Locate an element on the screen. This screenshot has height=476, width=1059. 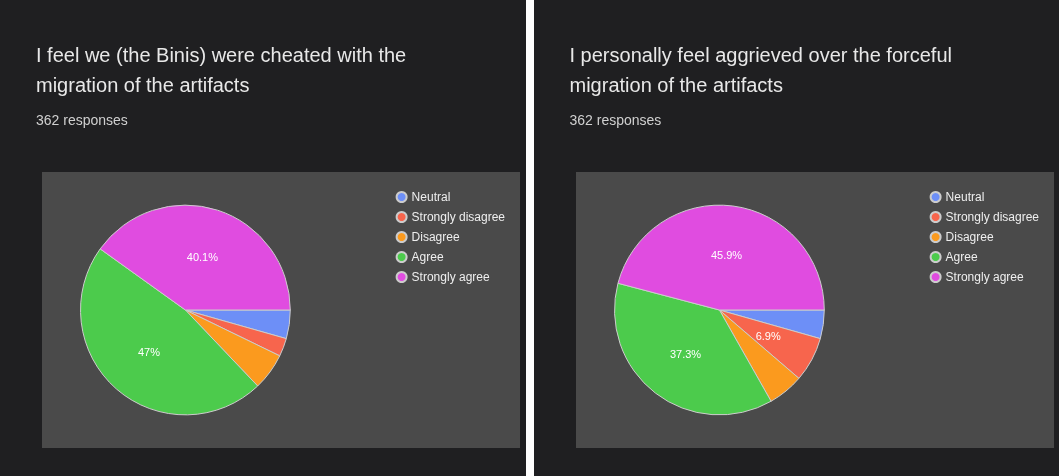
data-label: 37.3% is located at coordinates (685, 353).